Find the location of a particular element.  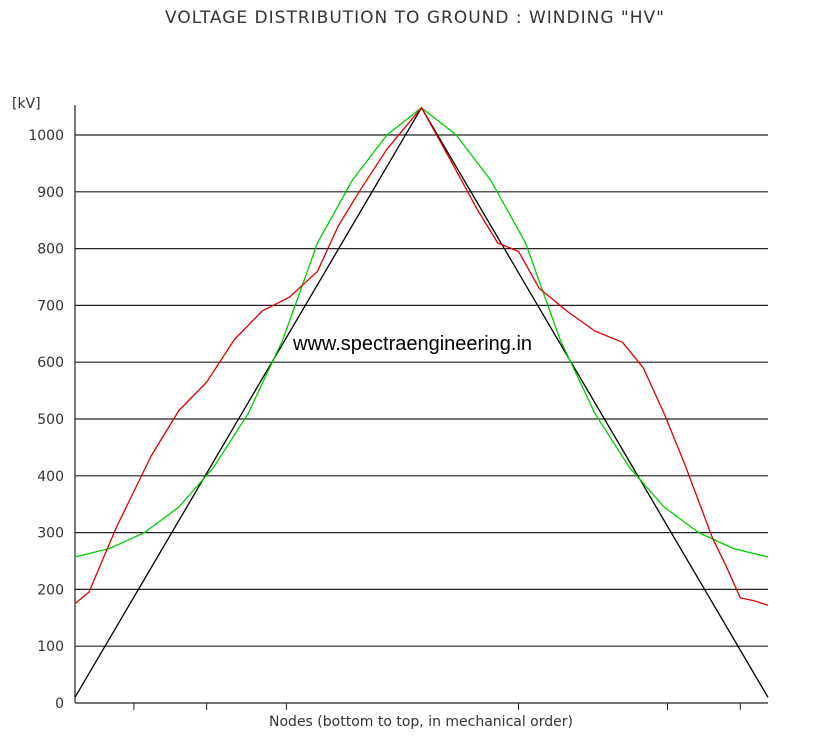

y-tick-label: 0 is located at coordinates (59, 704).